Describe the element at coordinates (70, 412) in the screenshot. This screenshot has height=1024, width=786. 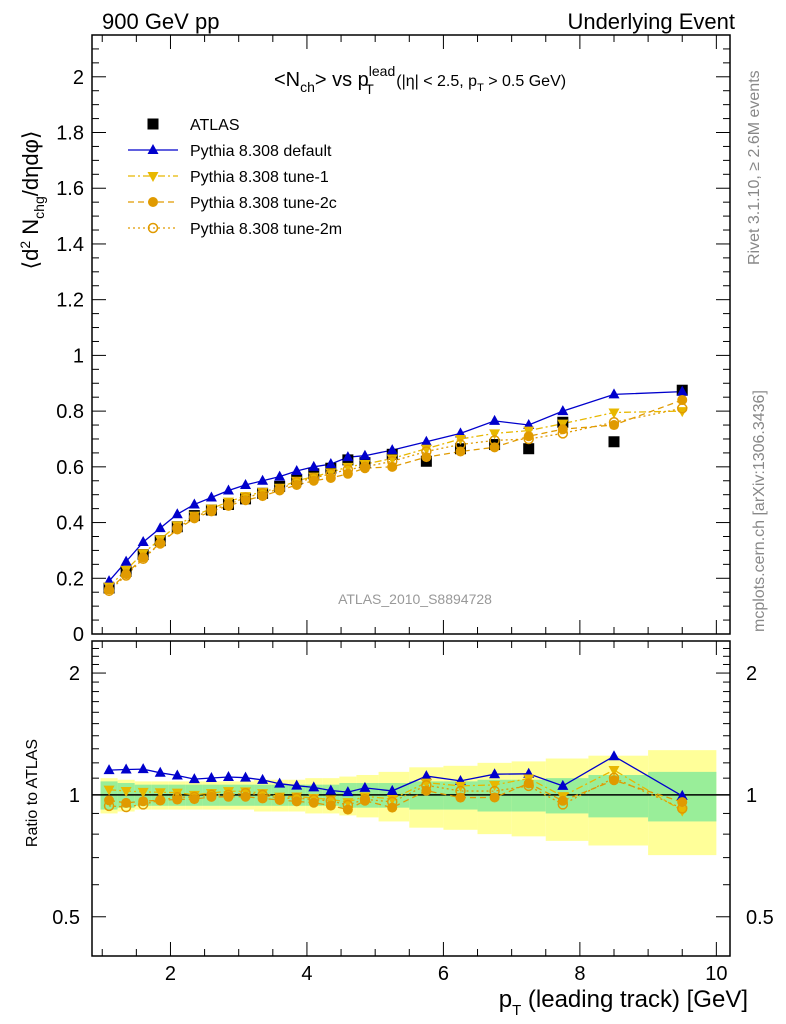
I see `y-tick-label-main: 0.8` at that location.